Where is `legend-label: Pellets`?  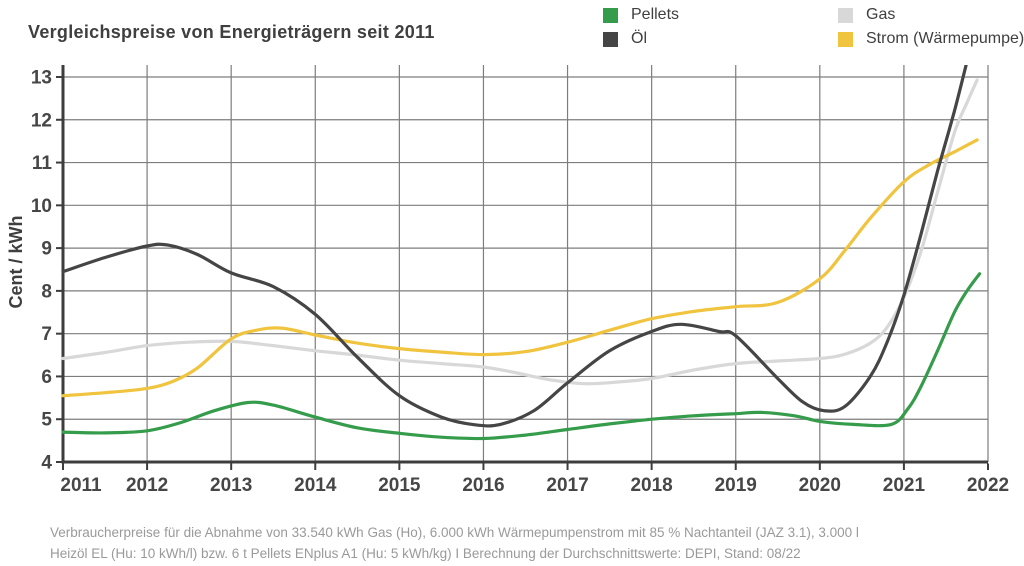 legend-label: Pellets is located at coordinates (655, 14).